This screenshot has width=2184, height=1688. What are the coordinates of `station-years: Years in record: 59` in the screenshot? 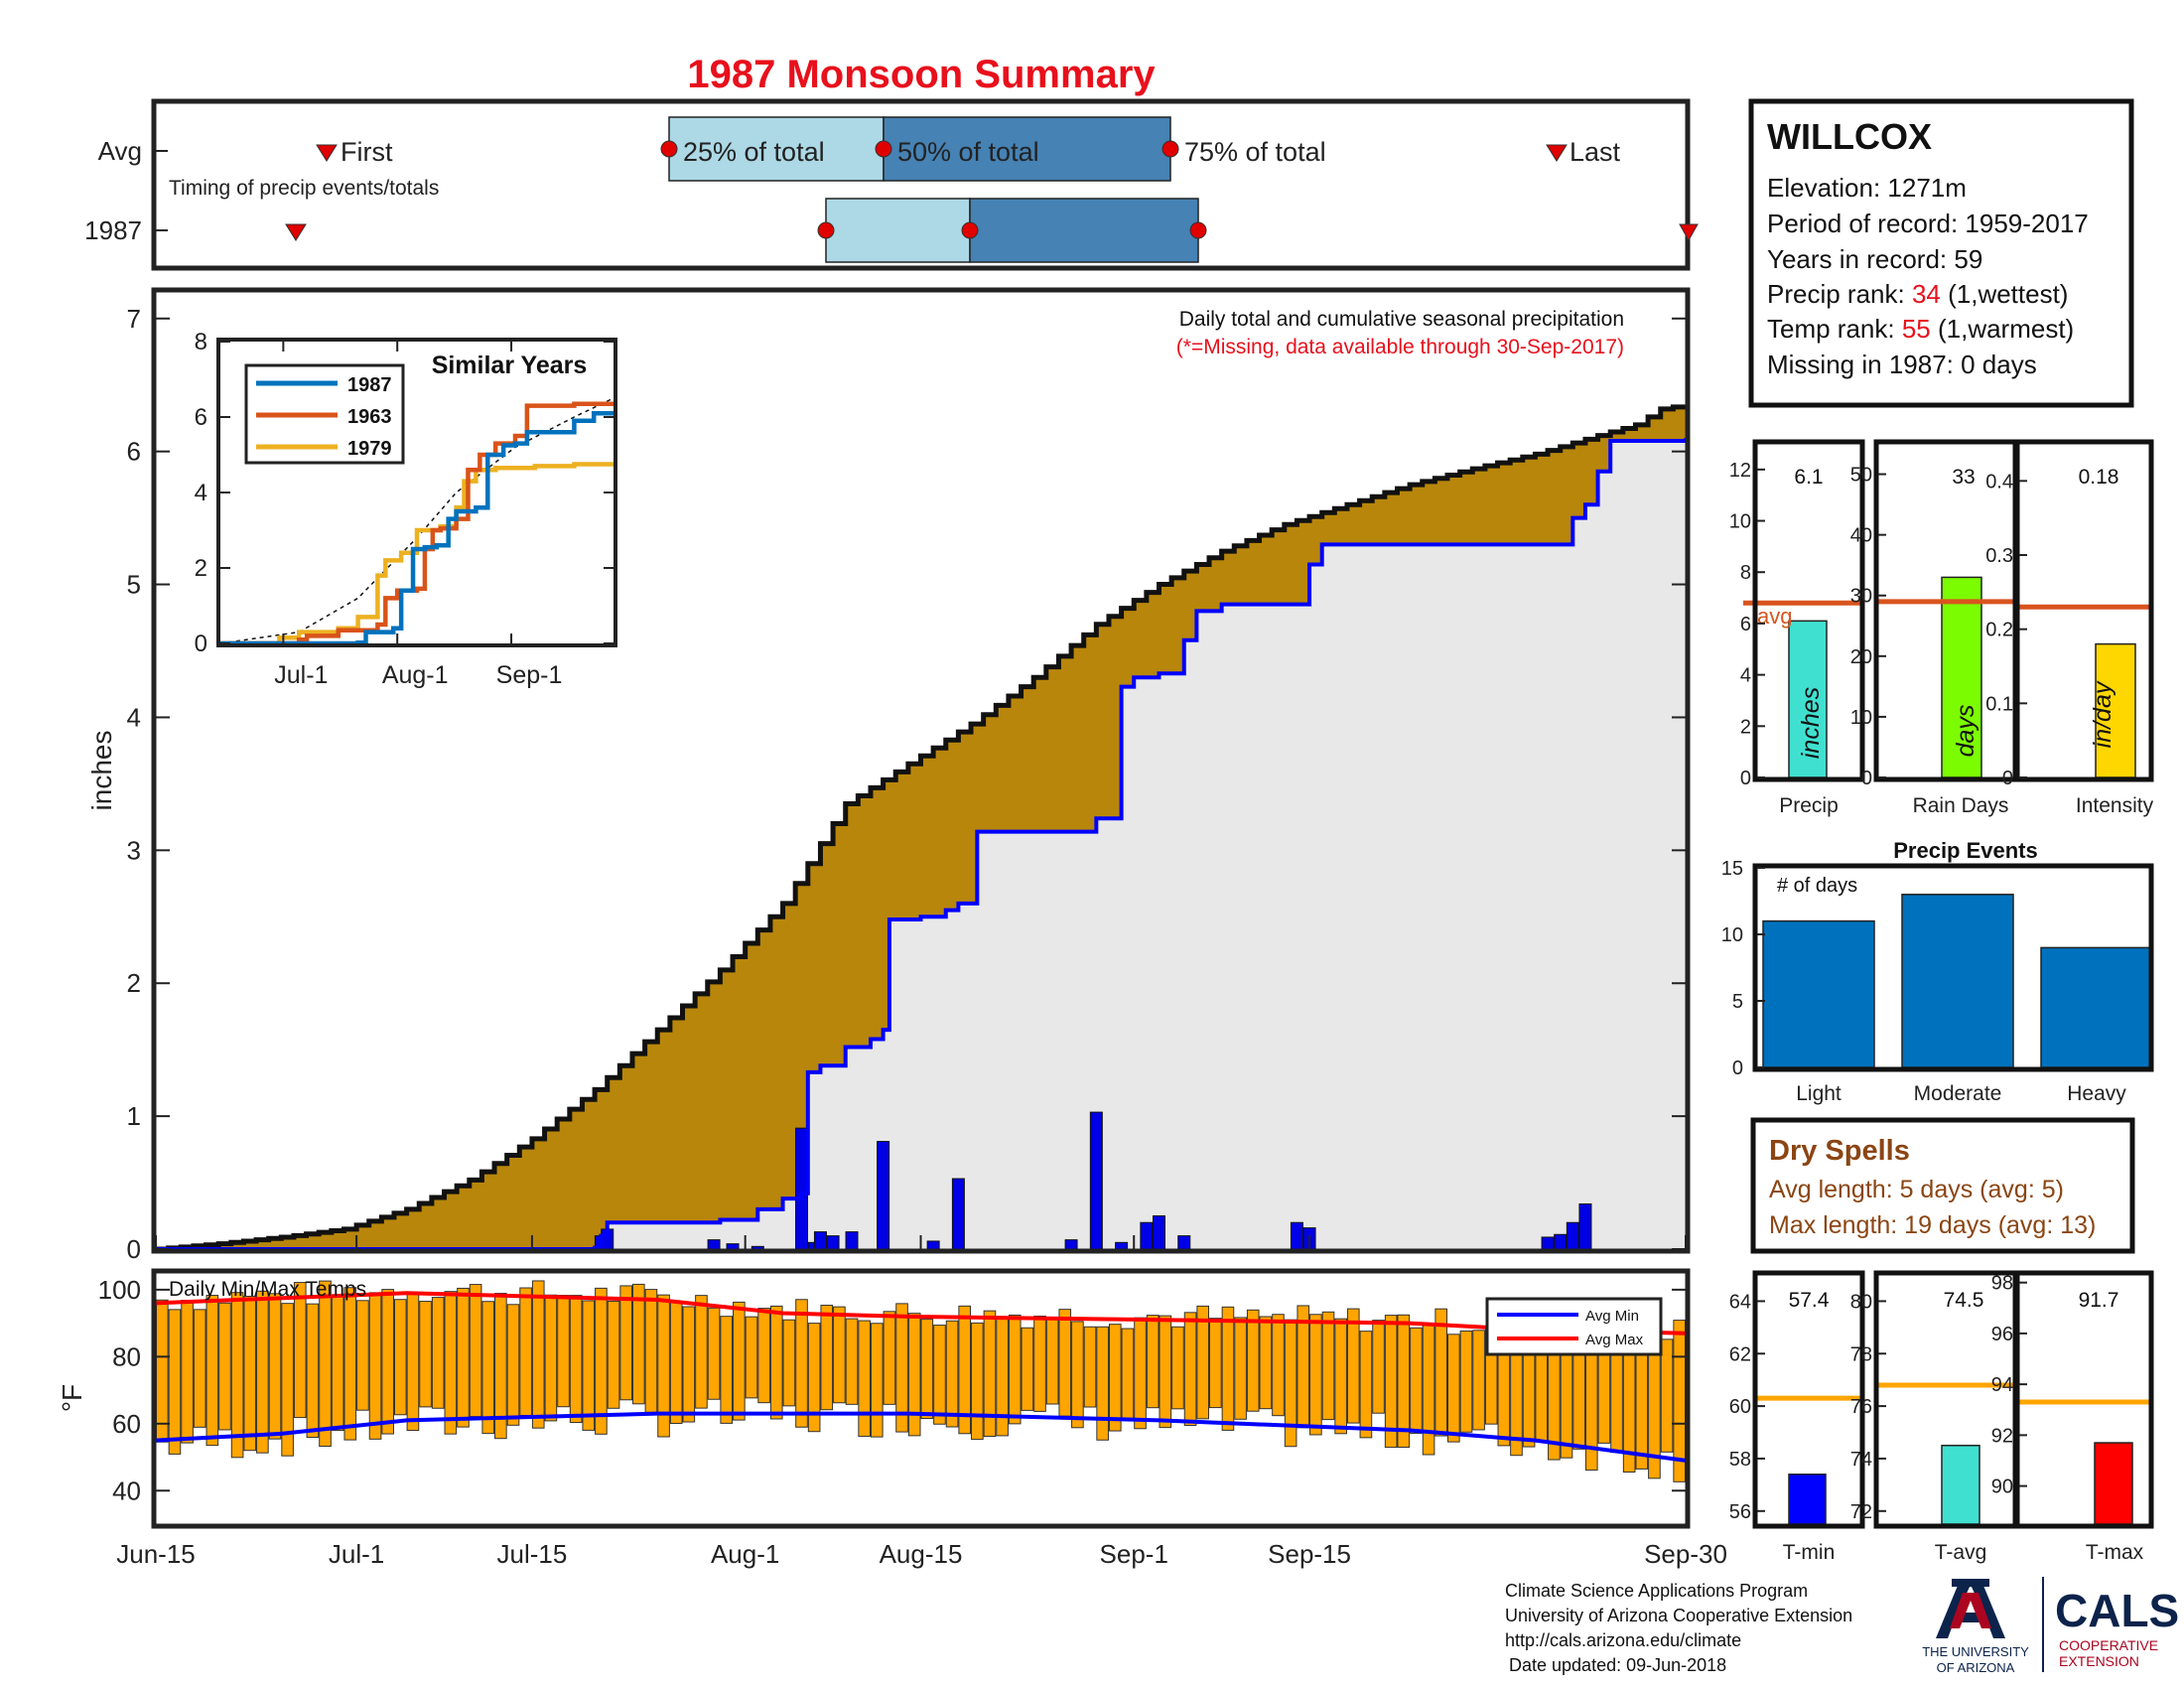 It's located at (1874, 259).